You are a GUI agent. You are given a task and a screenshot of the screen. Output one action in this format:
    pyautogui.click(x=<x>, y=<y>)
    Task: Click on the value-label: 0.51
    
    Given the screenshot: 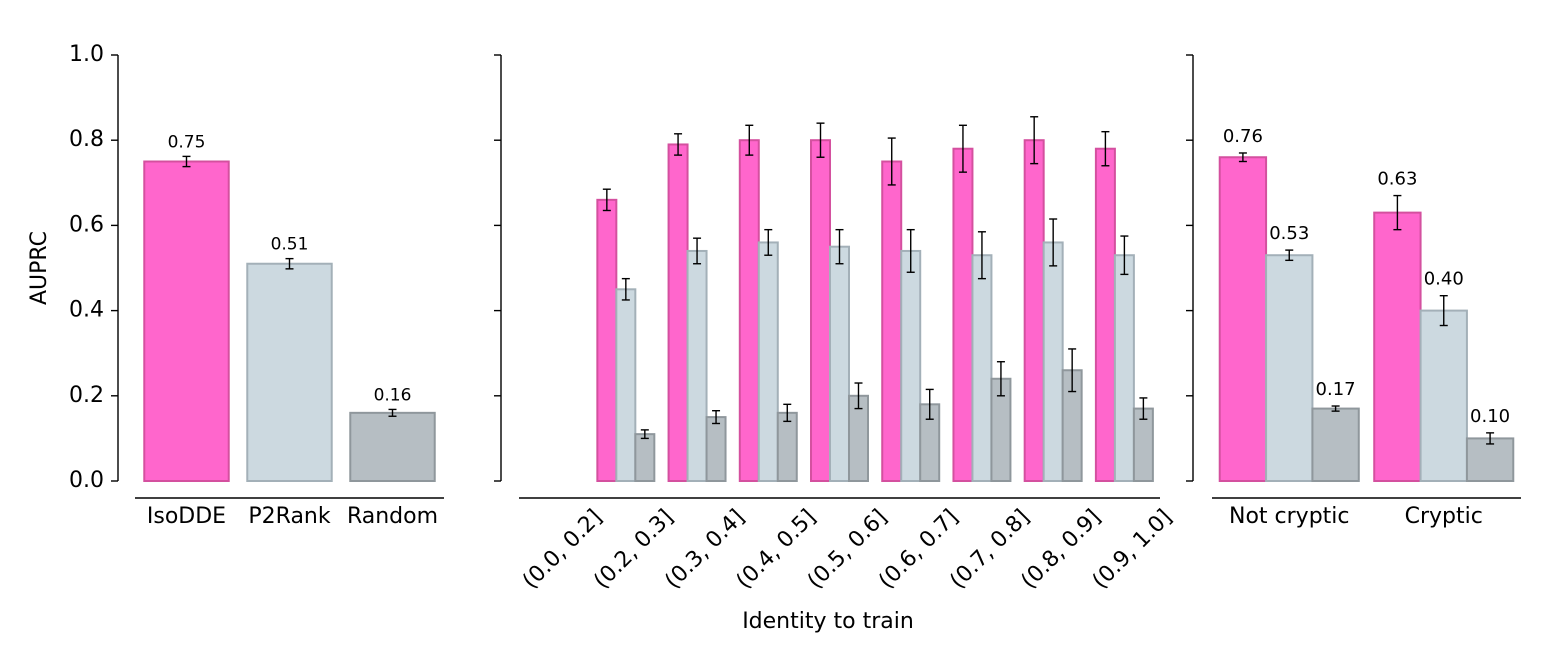 What is the action you would take?
    pyautogui.click(x=290, y=245)
    